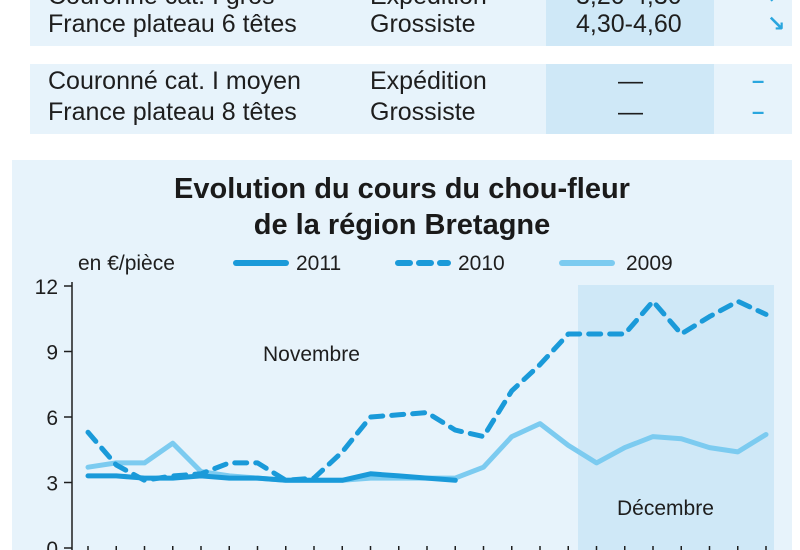 The width and height of the screenshot is (800, 550). I want to click on legend-label-2011: 2011, so click(318, 263).